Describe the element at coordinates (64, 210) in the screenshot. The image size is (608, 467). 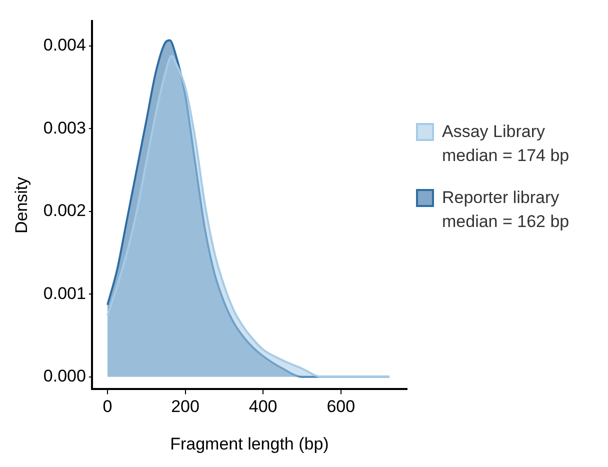
I see `y-tick-label: 0.002` at that location.